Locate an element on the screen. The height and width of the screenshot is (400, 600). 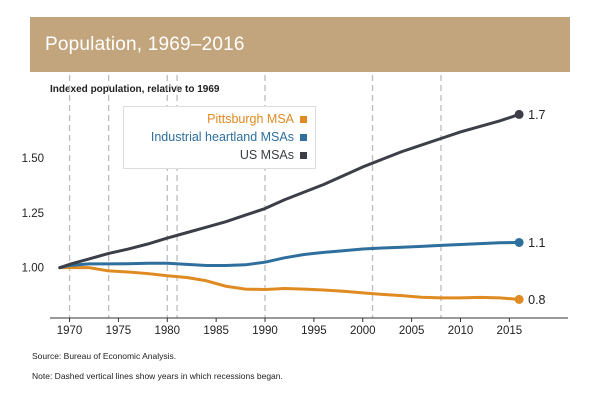
chart-title: Population, 1969–2016 is located at coordinates (145, 44).